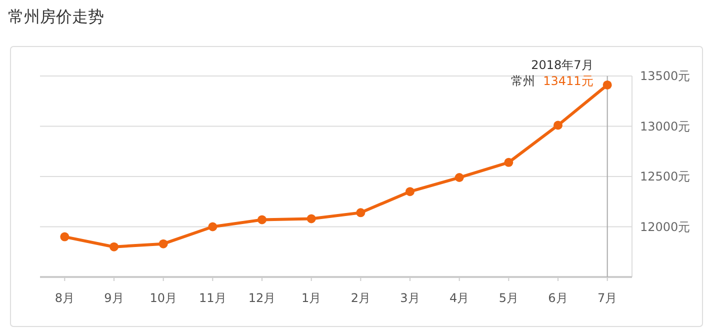 Image resolution: width=714 pixels, height=336 pixels. Describe the element at coordinates (665, 126) in the screenshot. I see `y-tick-label: 13000元` at that location.